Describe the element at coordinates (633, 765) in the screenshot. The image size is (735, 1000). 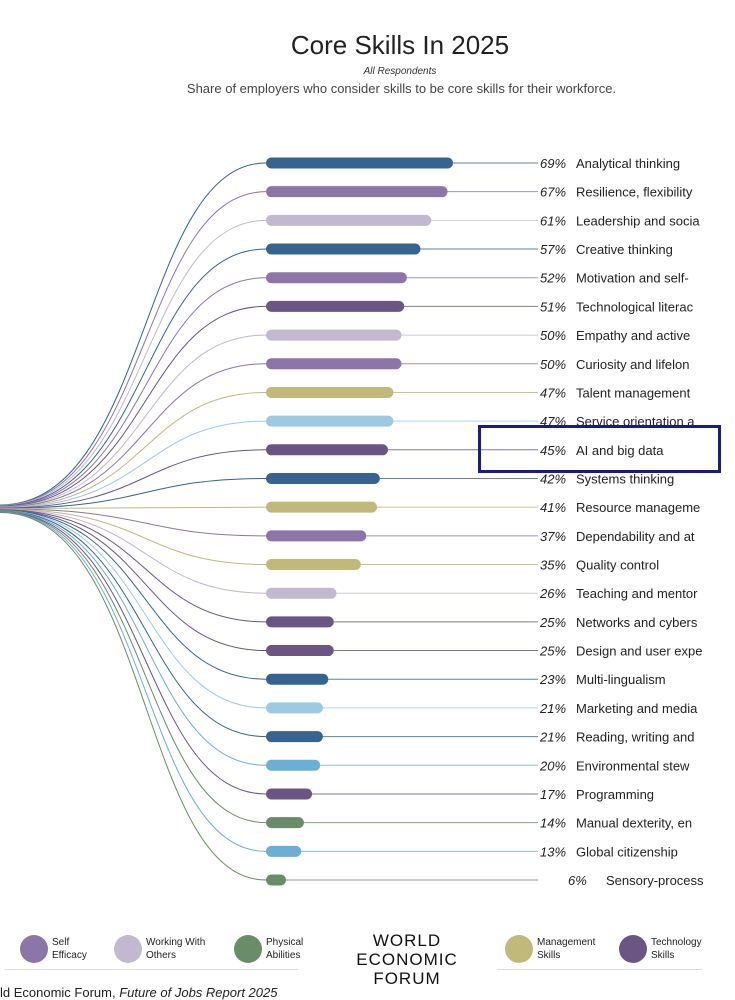
I see `skill-label: Environmental stew` at that location.